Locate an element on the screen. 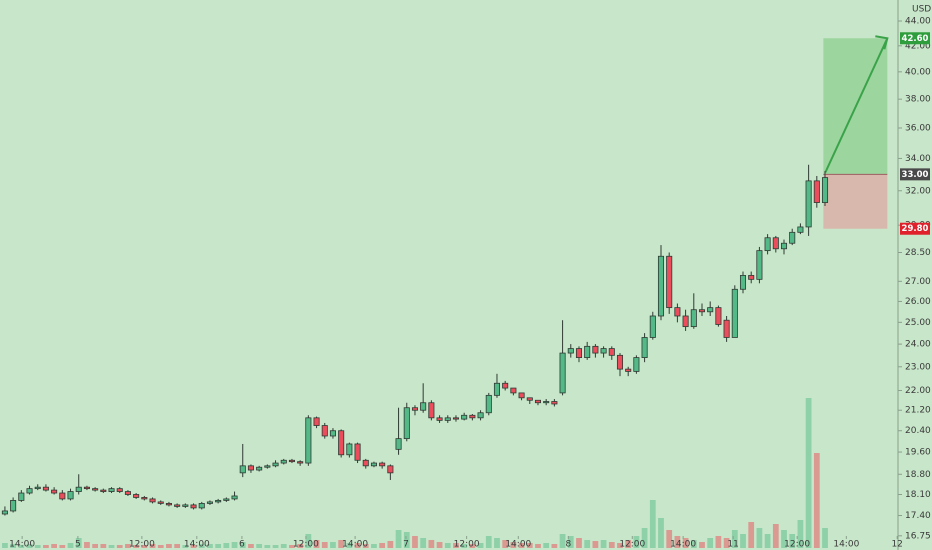 The width and height of the screenshot is (932, 550). y-tick-label: 20.40 is located at coordinates (918, 431).